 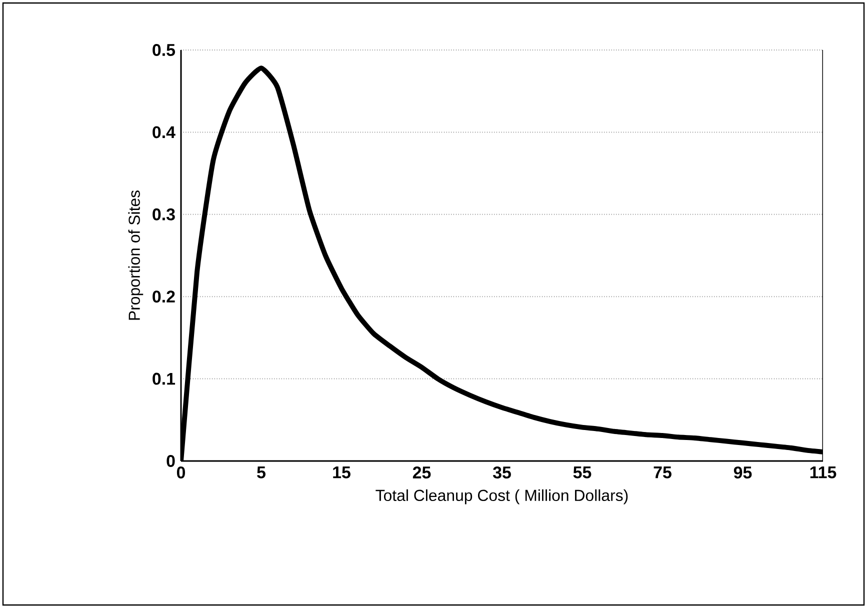 I want to click on y-axis-title: Proportion of Sites, so click(x=136, y=255).